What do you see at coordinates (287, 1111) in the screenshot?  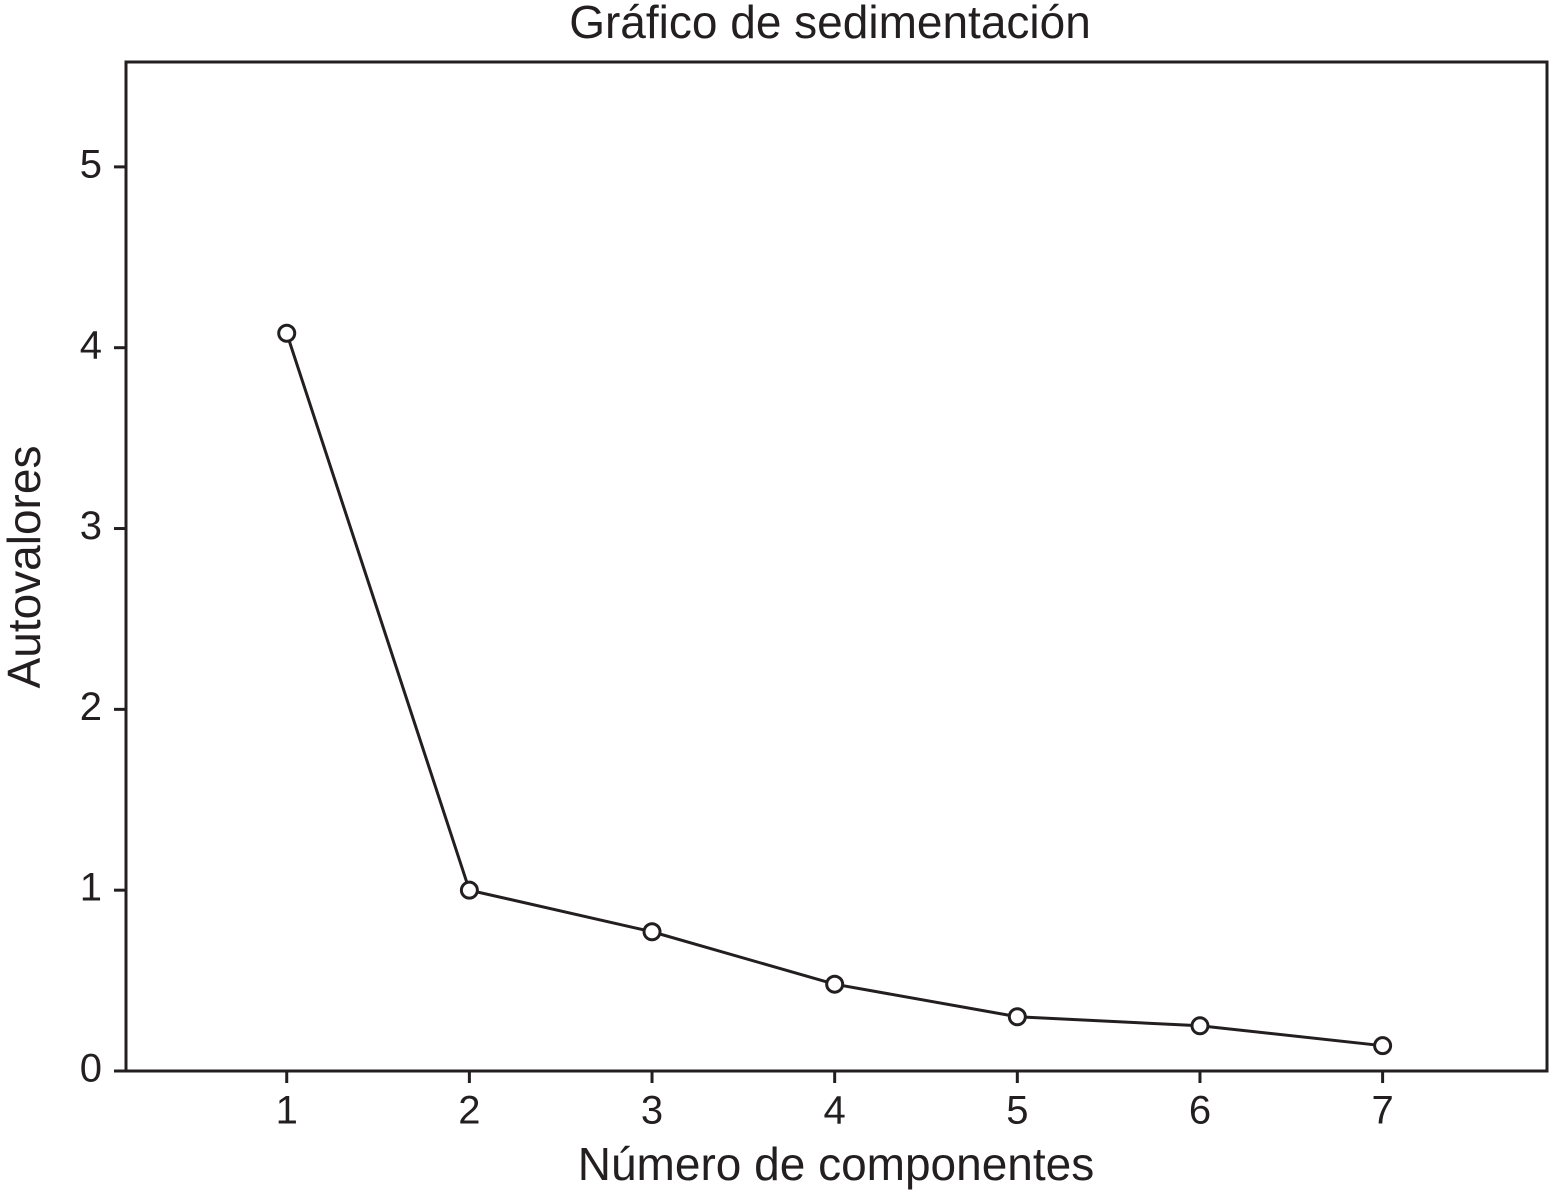 I see `x-tick-label: 1` at bounding box center [287, 1111].